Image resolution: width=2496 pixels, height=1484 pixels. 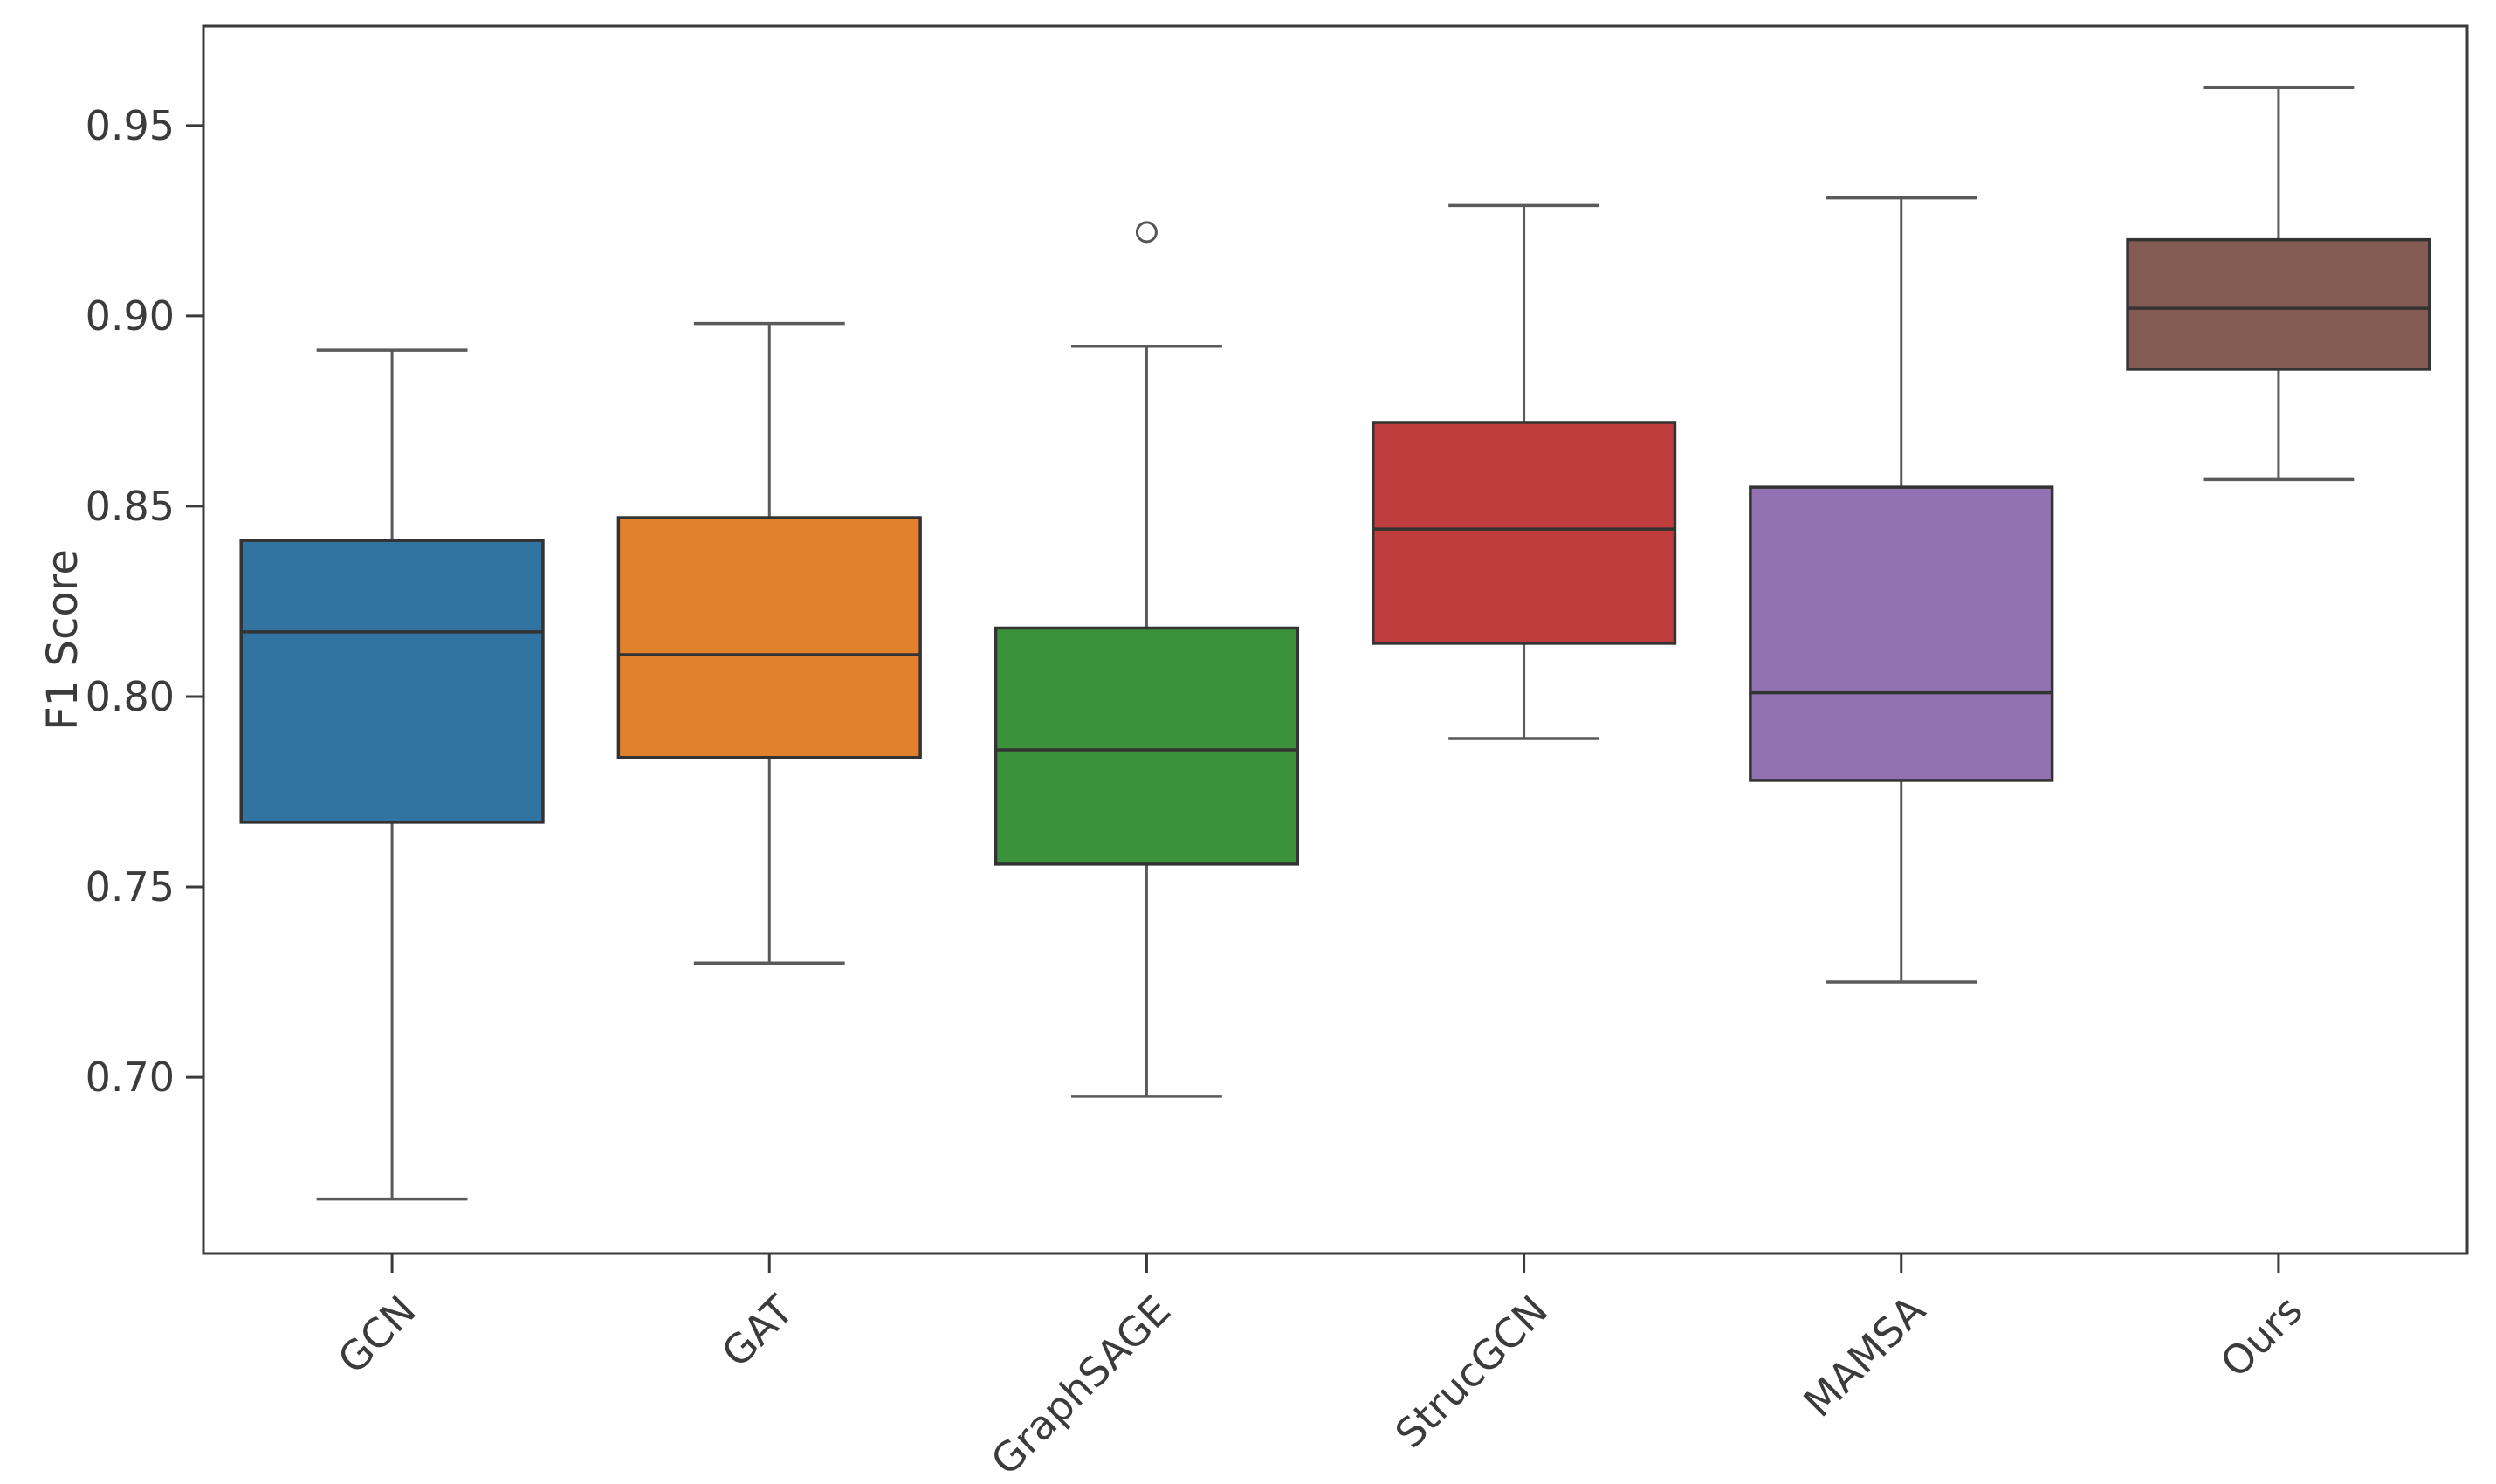 I want to click on iqr-box-Ours, so click(x=2278, y=304).